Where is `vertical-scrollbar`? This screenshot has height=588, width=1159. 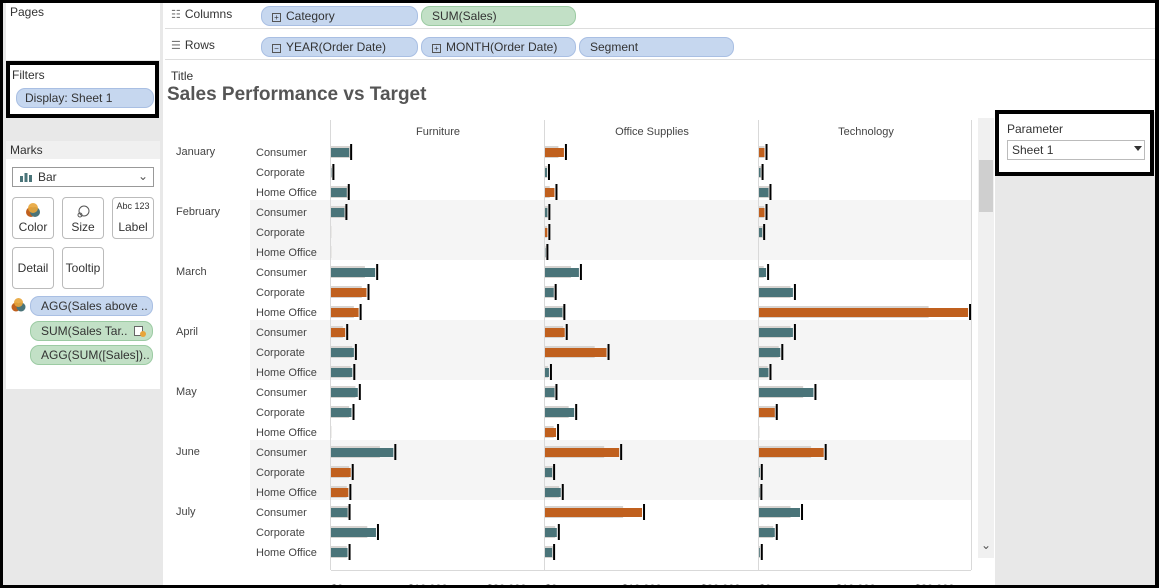
vertical-scrollbar is located at coordinates (986, 338).